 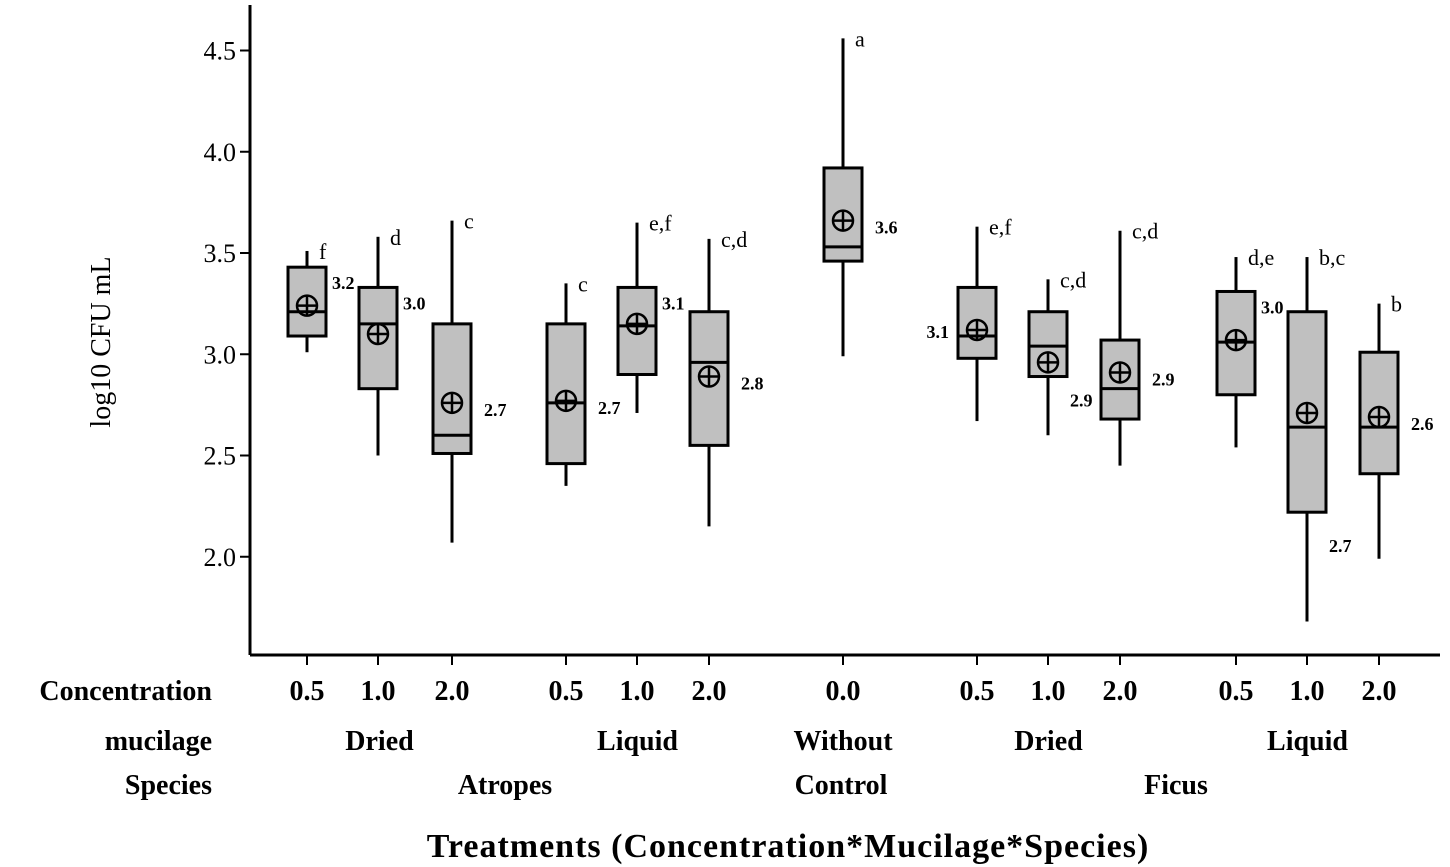 What do you see at coordinates (843, 691) in the screenshot?
I see `concentration-label: 0.0` at bounding box center [843, 691].